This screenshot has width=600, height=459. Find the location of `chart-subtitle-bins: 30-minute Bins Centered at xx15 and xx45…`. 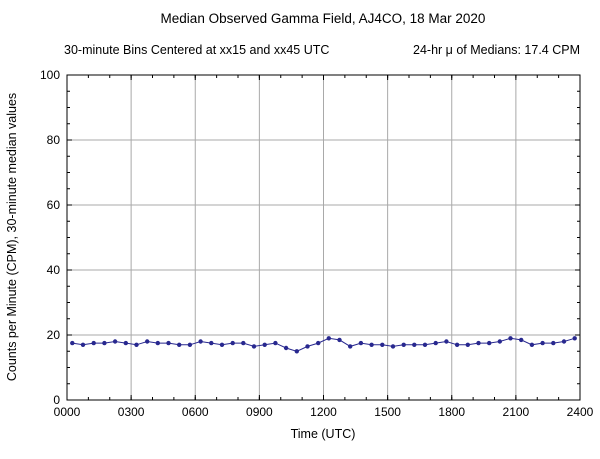

chart-subtitle-bins: 30-minute Bins Centered at xx15 and xx45… is located at coordinates (196, 50).